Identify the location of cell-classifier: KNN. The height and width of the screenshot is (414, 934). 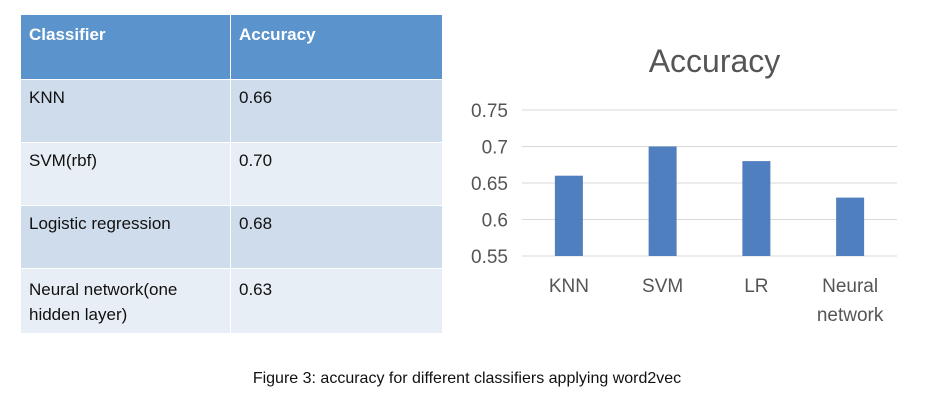
(125, 111).